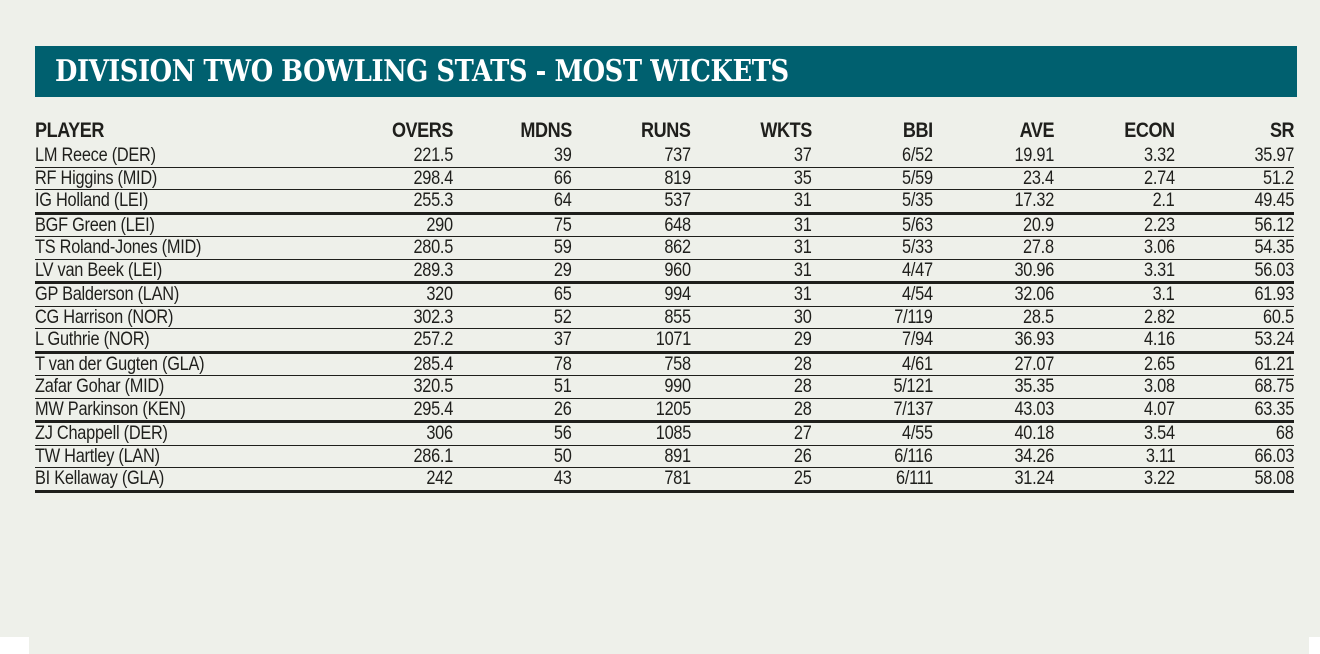  What do you see at coordinates (563, 270) in the screenshot?
I see `cell-value: 29` at bounding box center [563, 270].